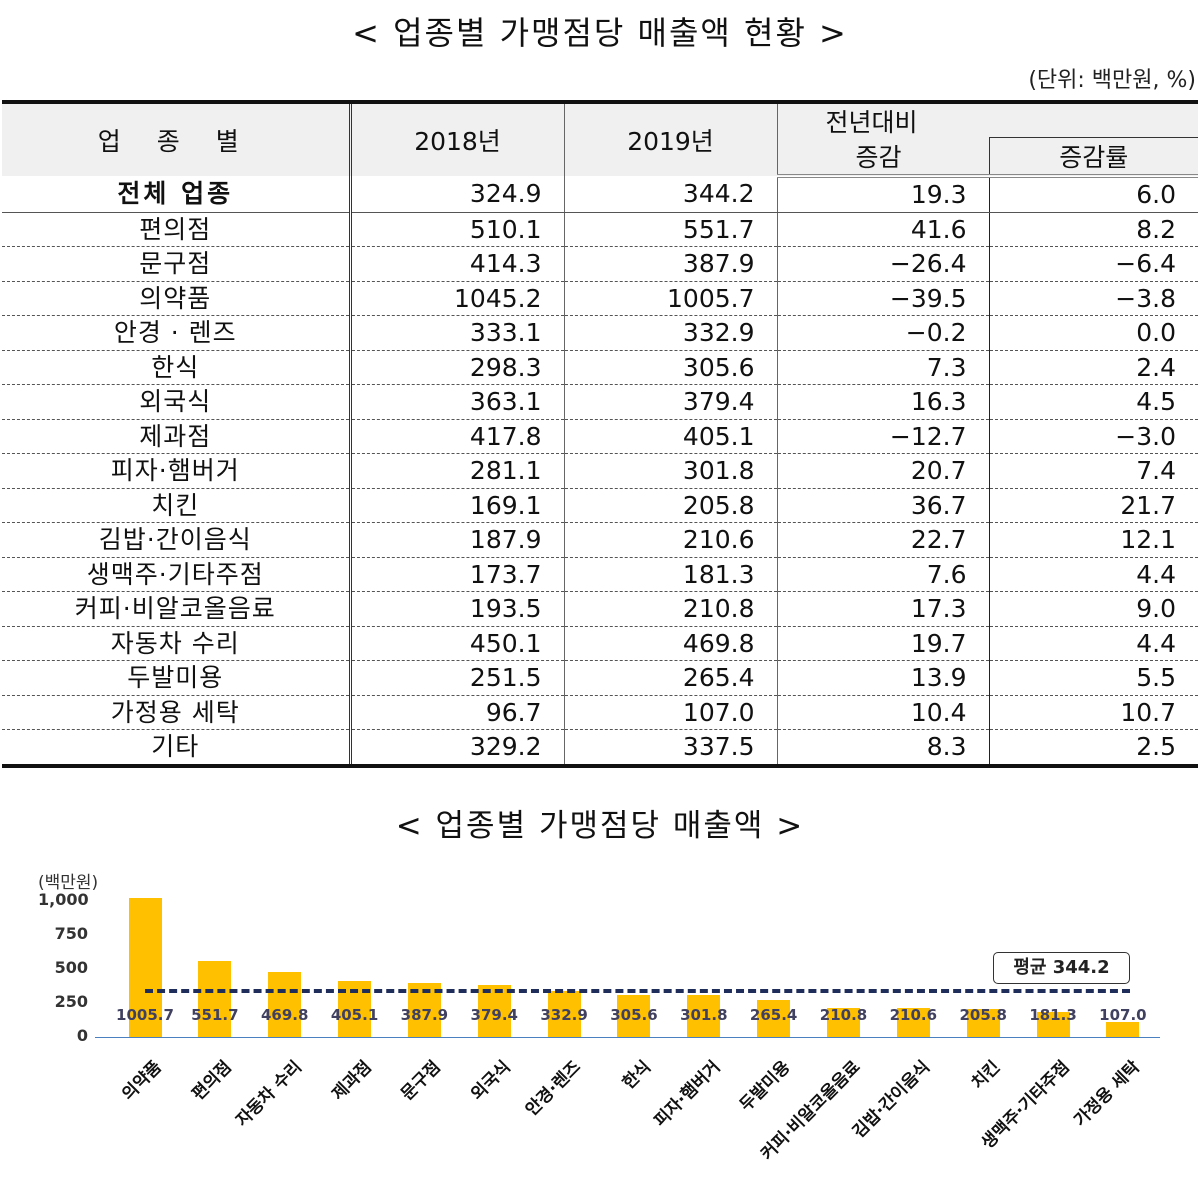 This screenshot has height=1199, width=1200. I want to click on change-value: 22.7, so click(883, 540).